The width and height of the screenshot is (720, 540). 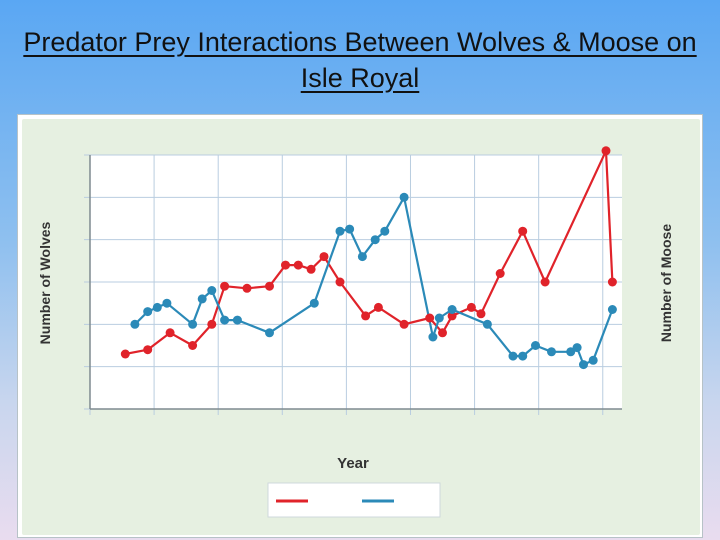 I want to click on y-axis-label-left: Number of Wolves, so click(x=45, y=282).